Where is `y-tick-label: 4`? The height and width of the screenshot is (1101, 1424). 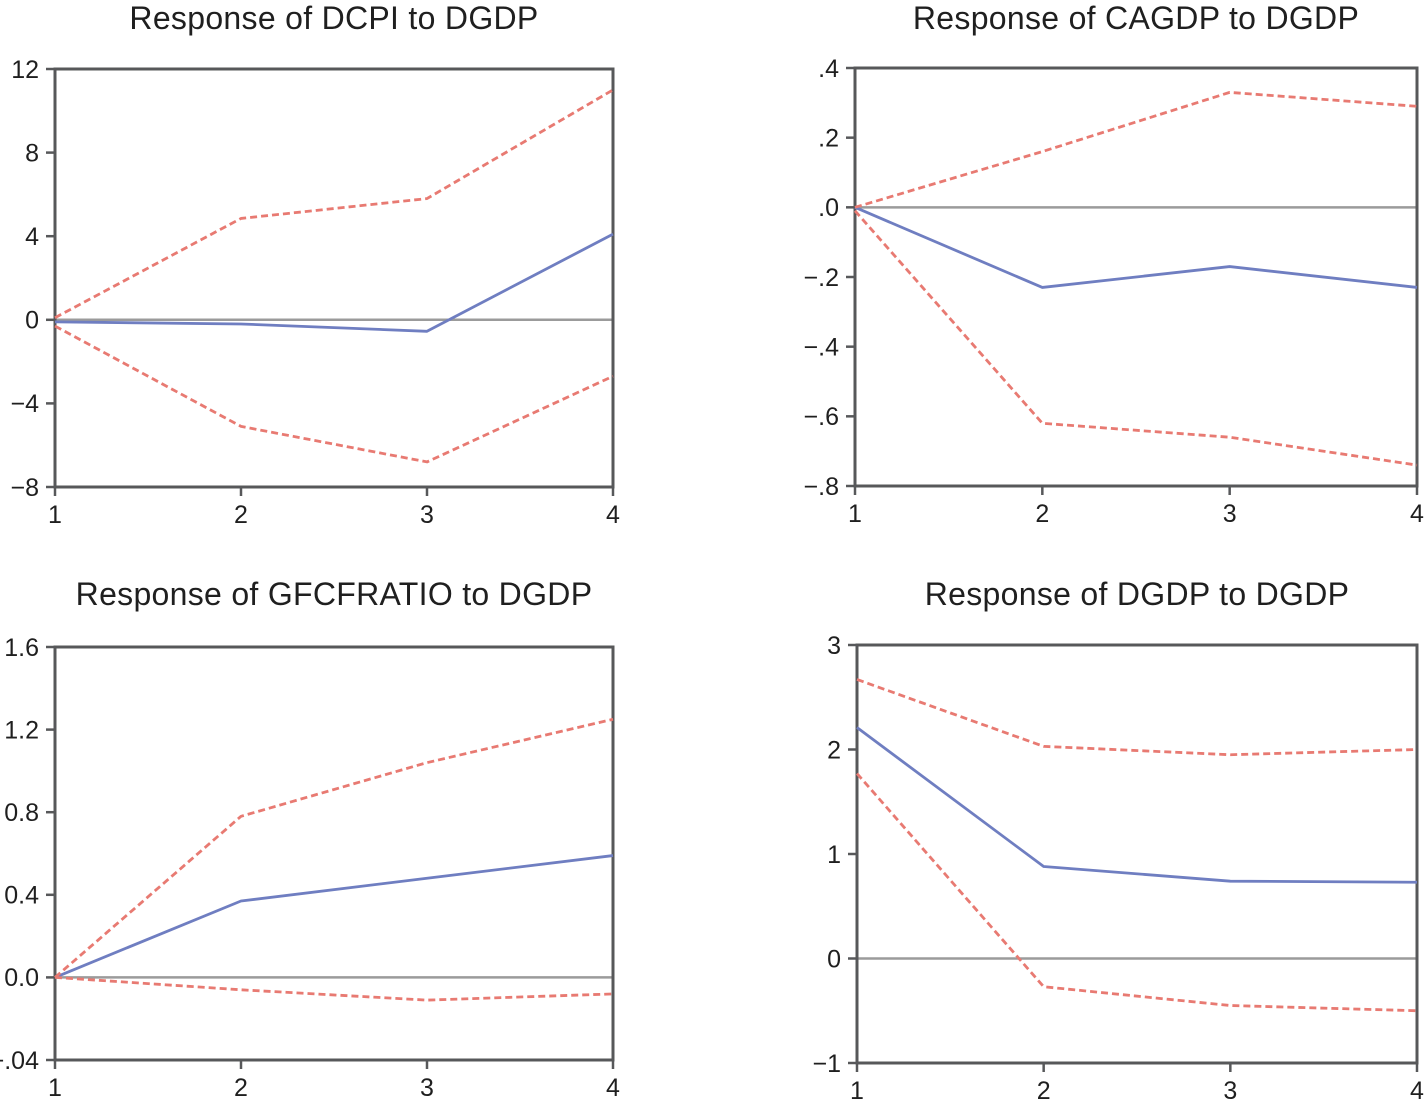
y-tick-label: 4 is located at coordinates (32, 237).